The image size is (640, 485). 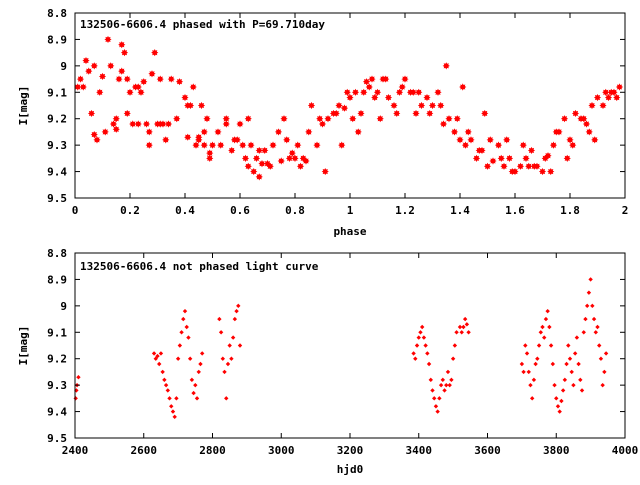 I want to click on unphased-y-tick-label-5: 9.3, so click(x=57, y=385).